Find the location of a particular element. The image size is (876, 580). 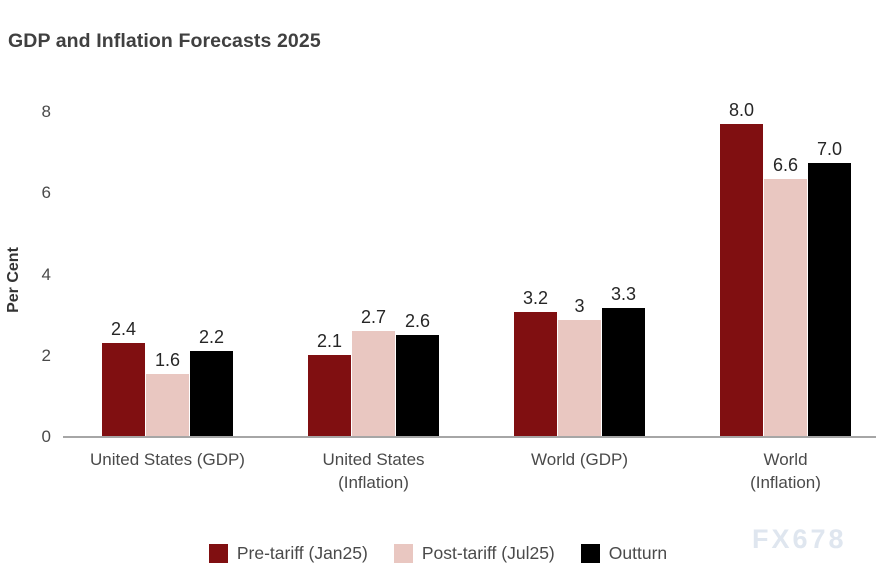

x-axis-category-label: United States (GDP) is located at coordinates (167, 459).